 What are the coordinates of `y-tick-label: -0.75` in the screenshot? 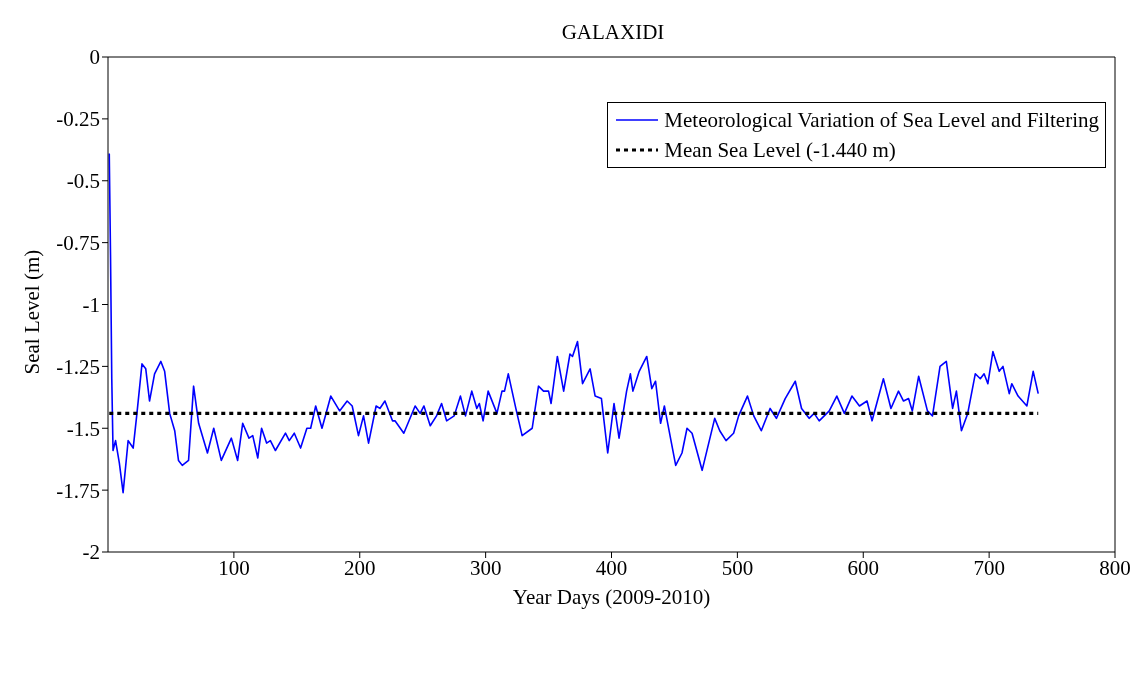 It's located at (78, 243).